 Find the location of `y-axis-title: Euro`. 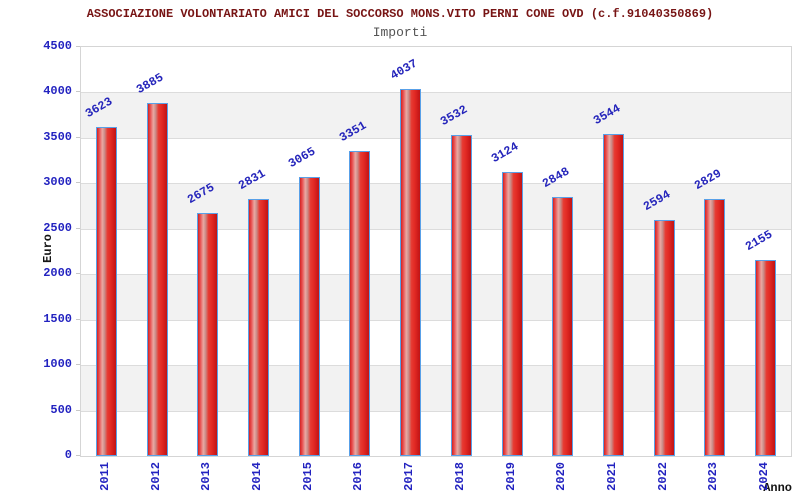

y-axis-title: Euro is located at coordinates (48, 248).